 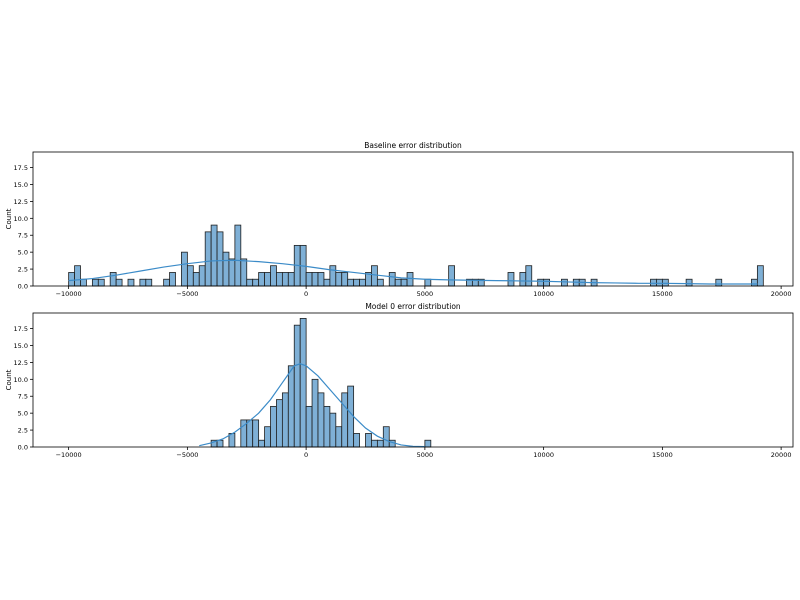 What do you see at coordinates (413, 145) in the screenshot?
I see `chart-title: Baseline error distribution` at bounding box center [413, 145].